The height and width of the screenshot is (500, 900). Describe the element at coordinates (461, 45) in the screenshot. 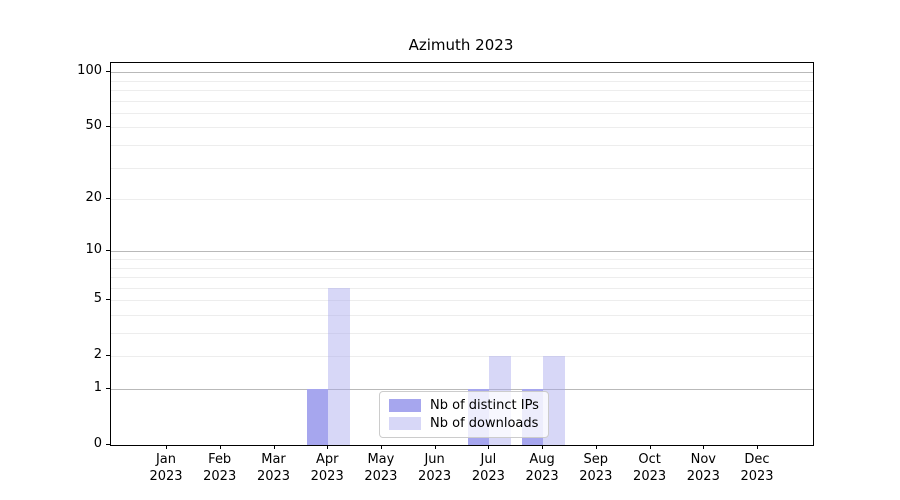

I see `chart-title: Azimuth 2023` at that location.